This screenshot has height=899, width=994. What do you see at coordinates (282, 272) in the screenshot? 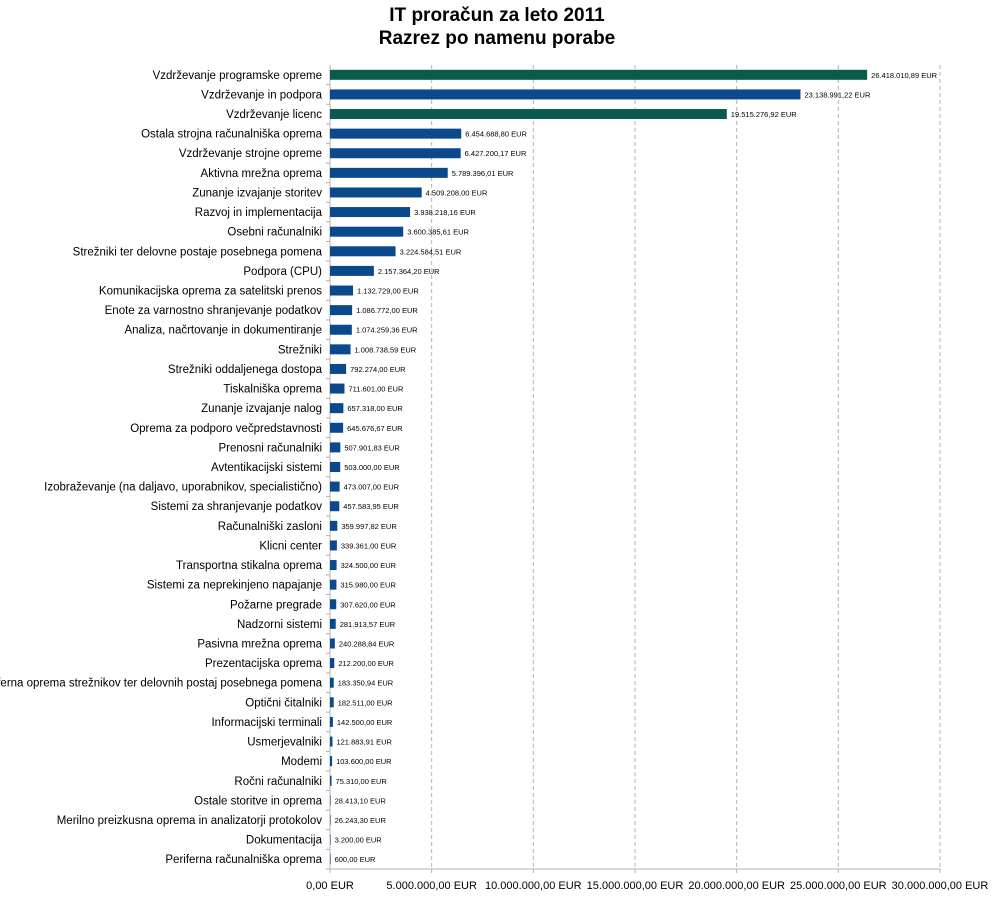
I see `category-label: Podpora (CPU)` at bounding box center [282, 272].